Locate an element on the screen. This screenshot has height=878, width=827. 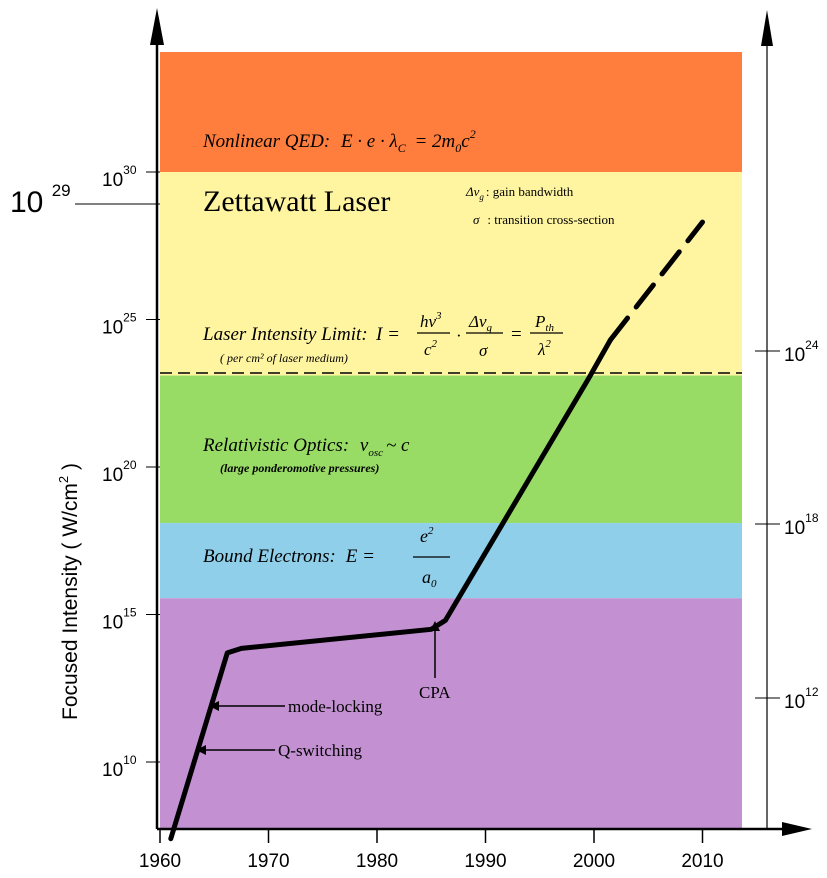
y-tick-big-label: 10 29 is located at coordinates (40, 200).